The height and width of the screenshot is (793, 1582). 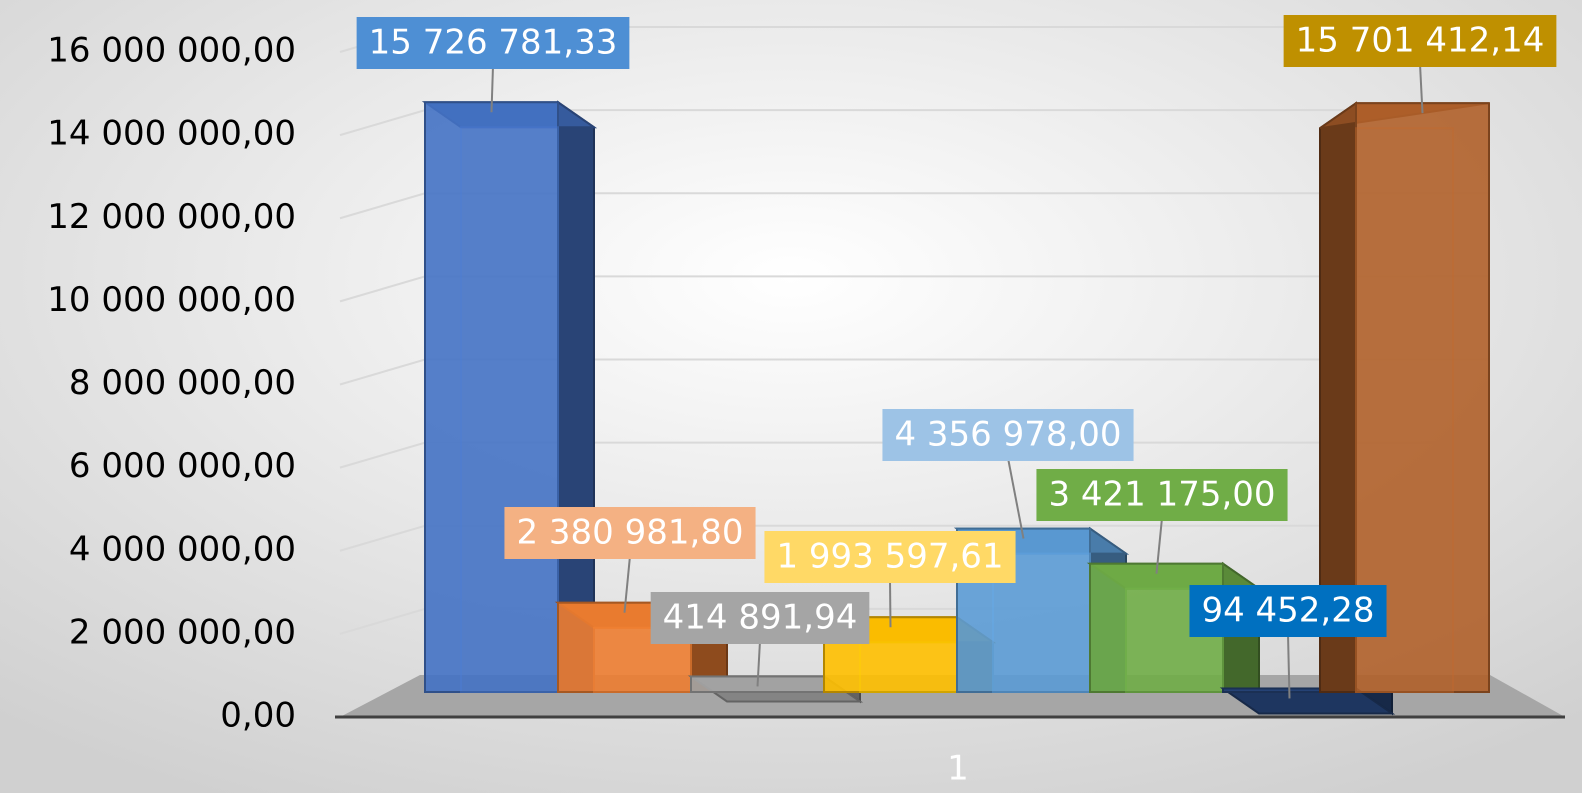 I want to click on y-tick-label: 2 000 000,00, so click(x=182, y=632).